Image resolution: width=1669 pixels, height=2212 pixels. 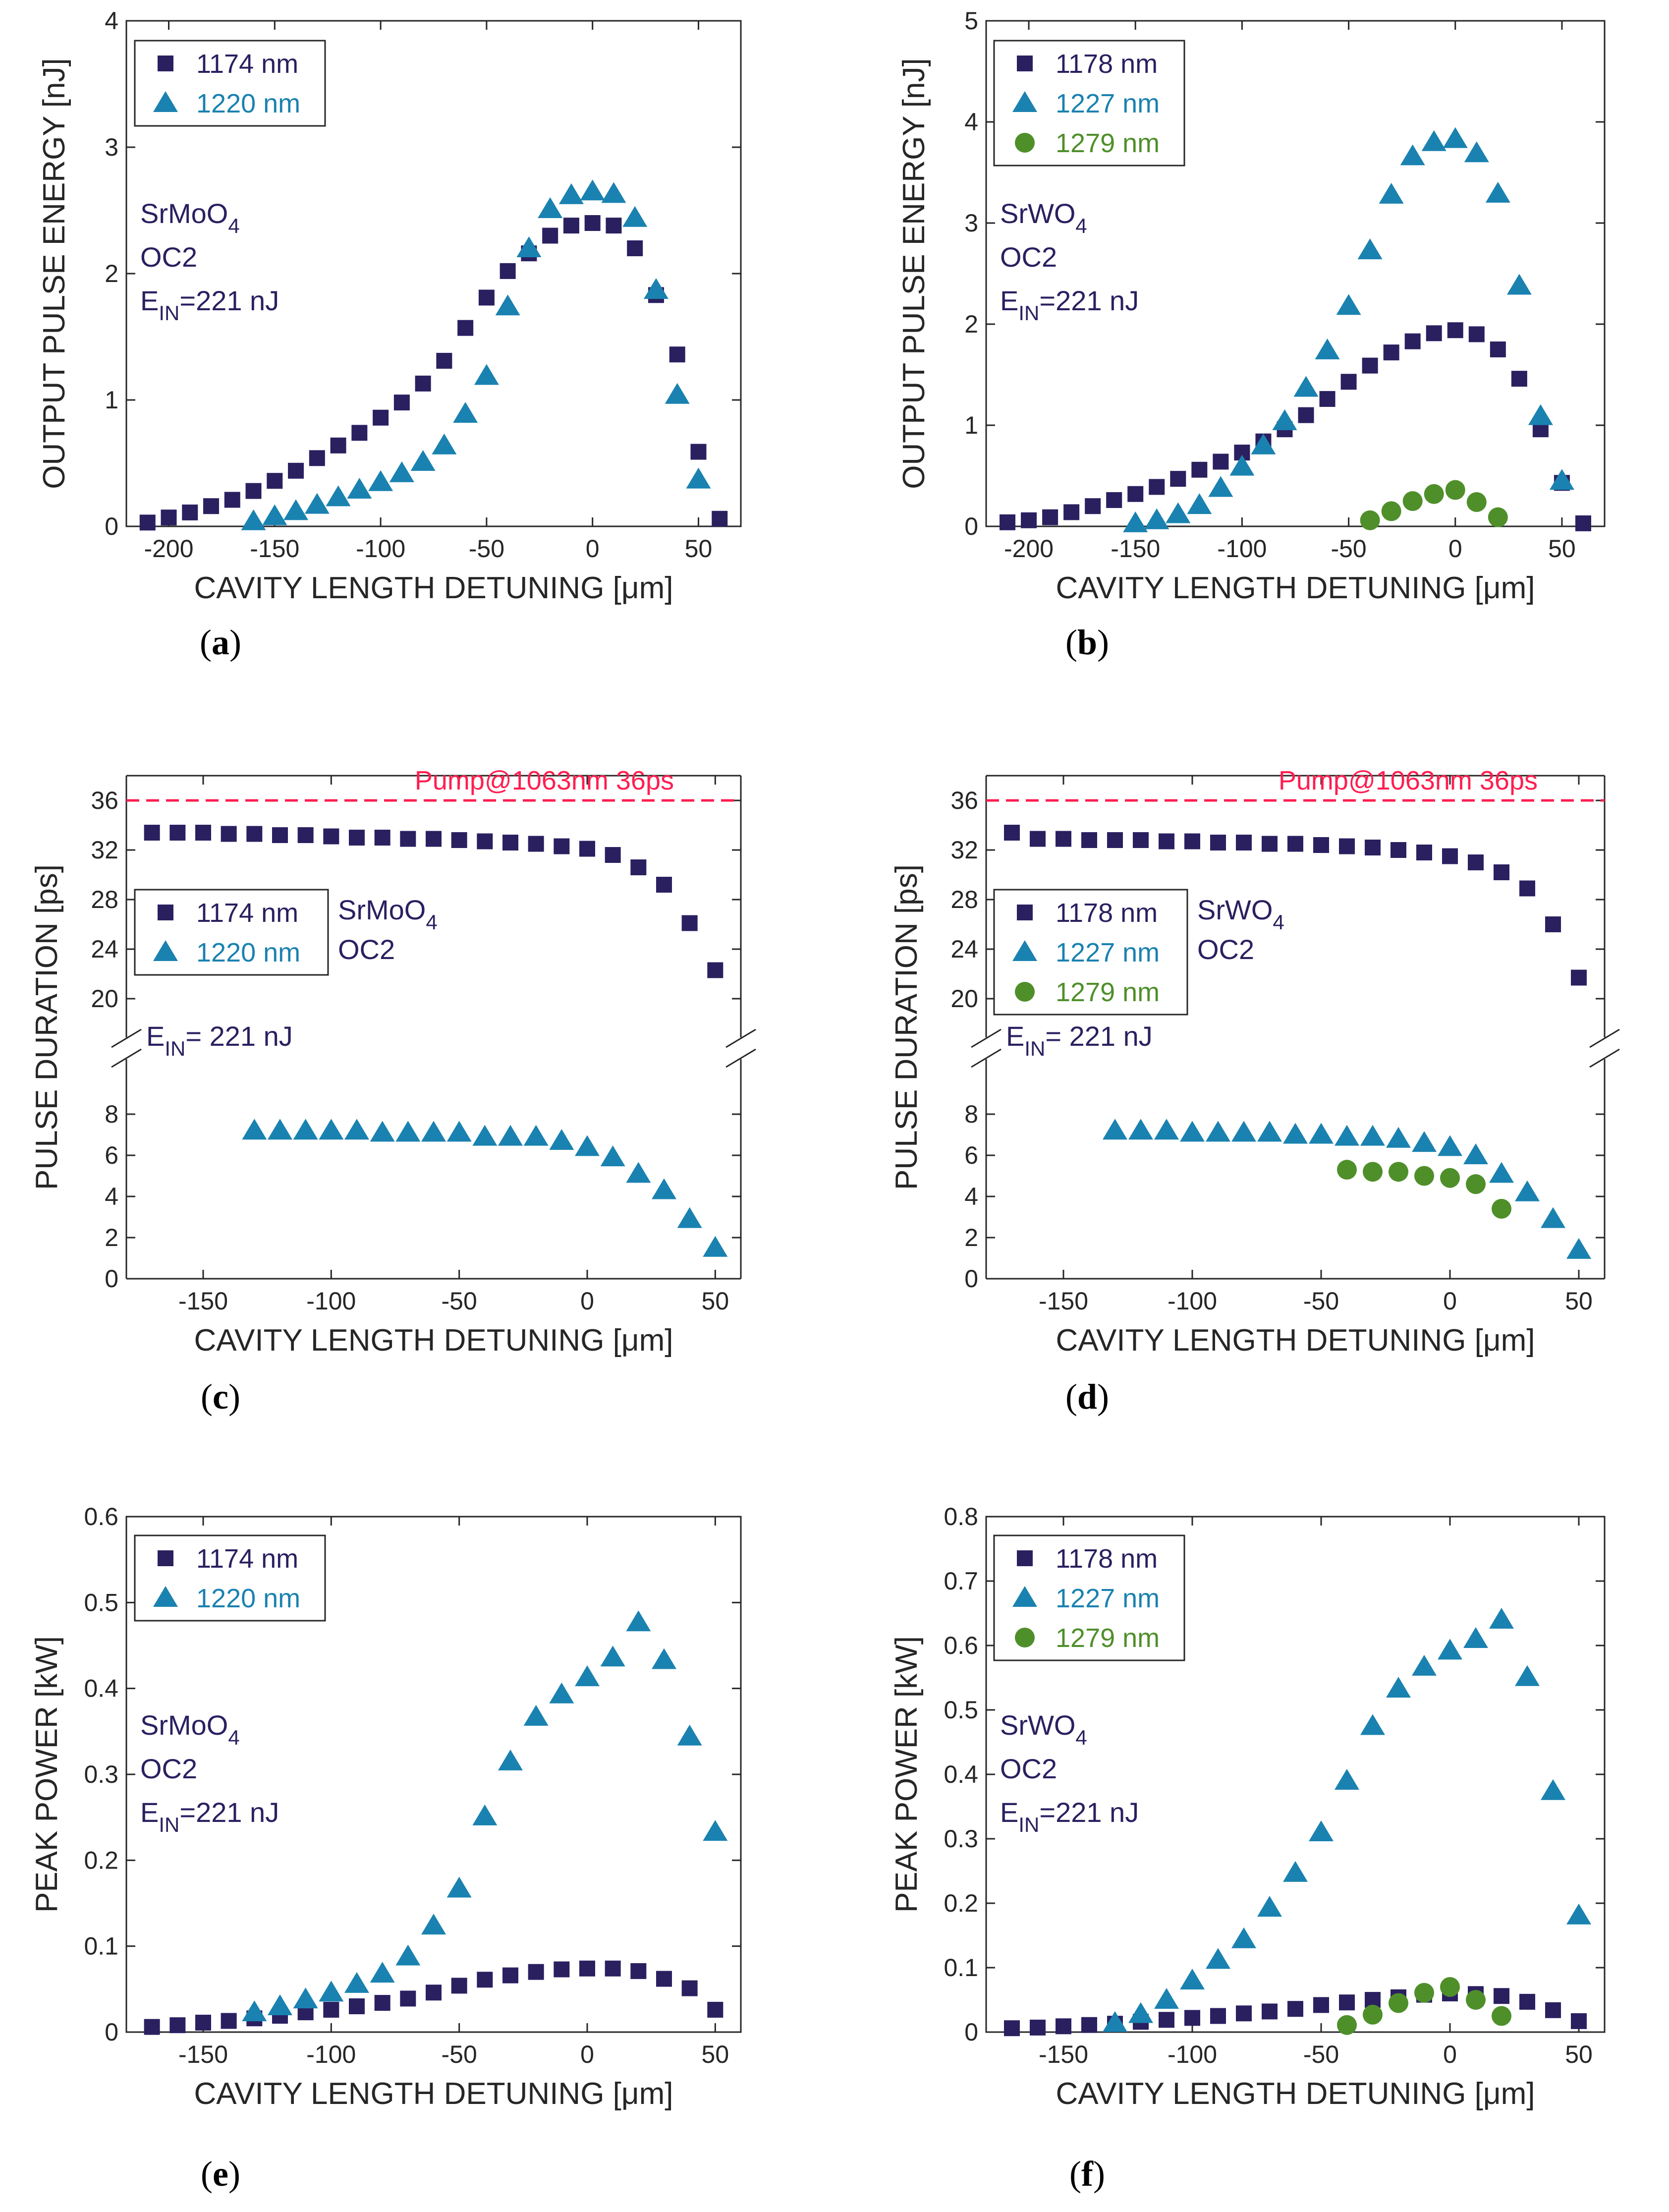 I want to click on subplot-label-close: ), so click(x=235, y=642).